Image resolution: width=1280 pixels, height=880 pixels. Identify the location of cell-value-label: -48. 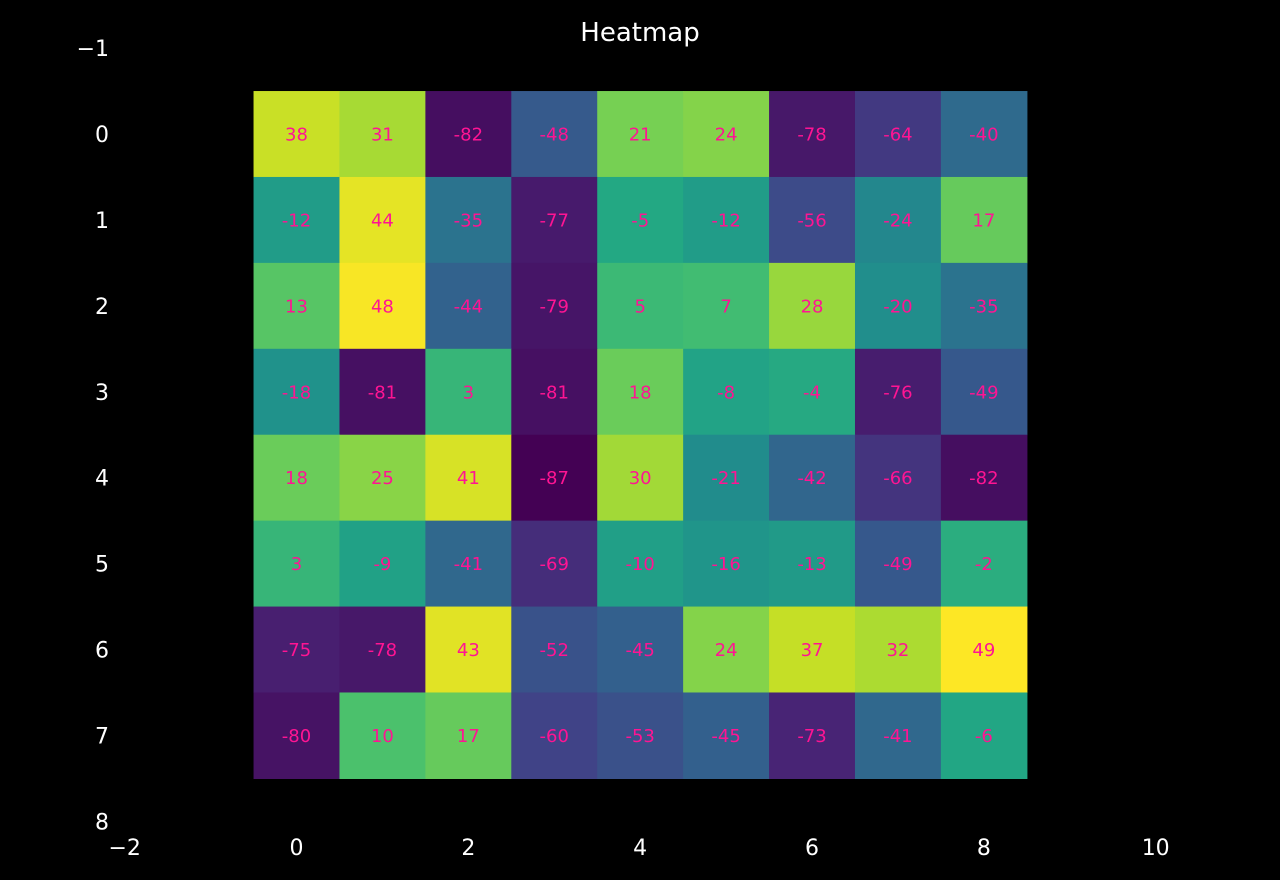
(554, 135).